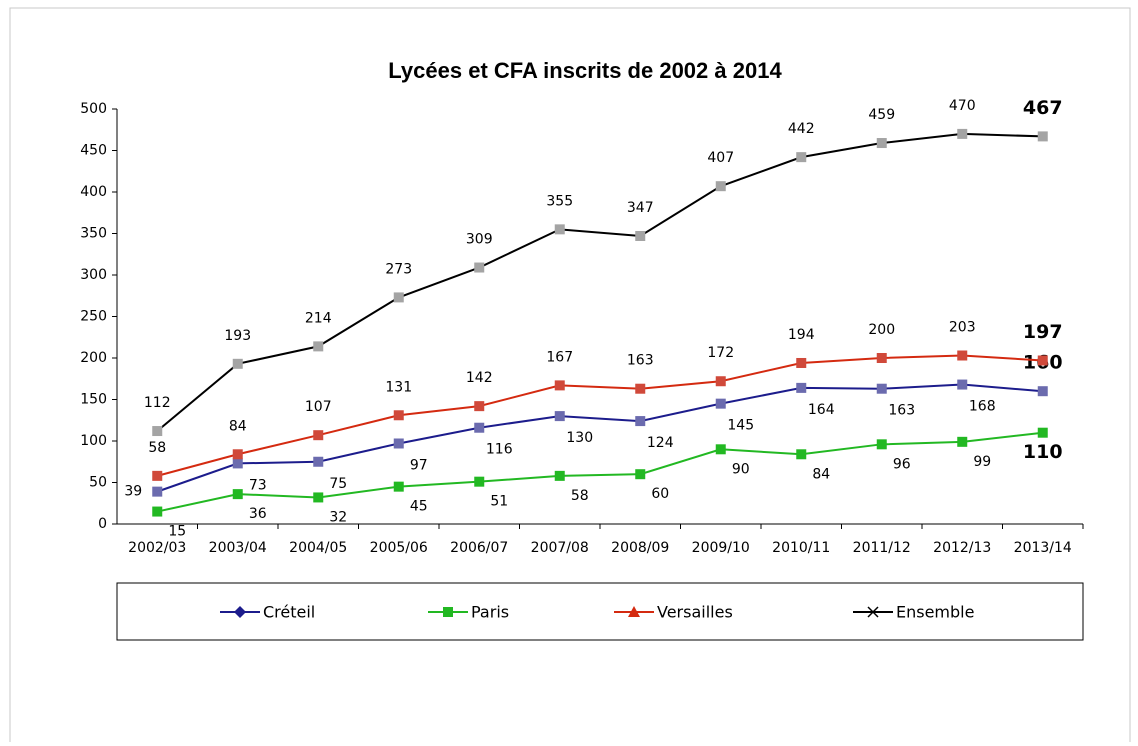 The height and width of the screenshot is (746, 1138). Describe the element at coordinates (821, 410) in the screenshot. I see `data-label: 164` at that location.